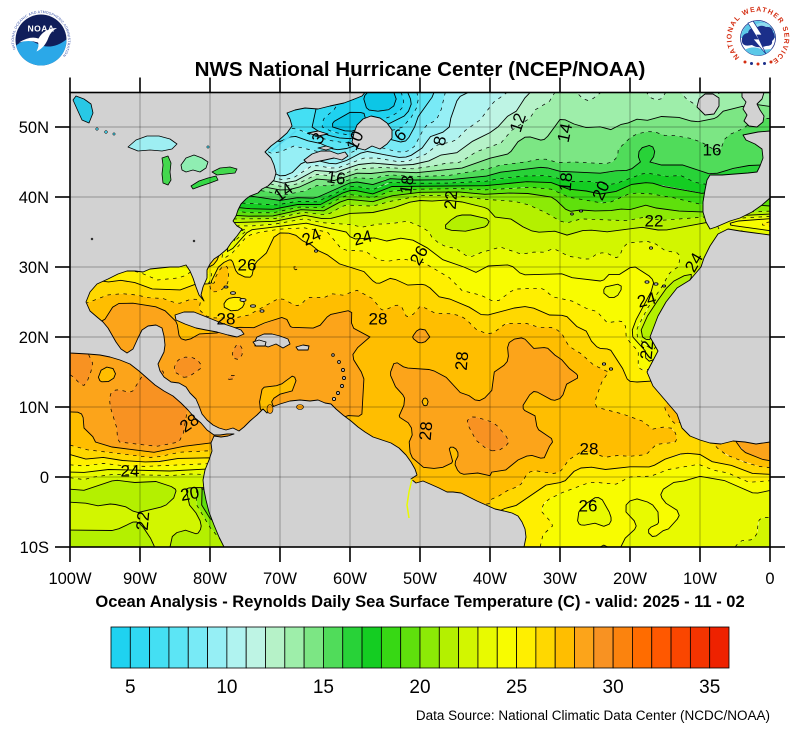 This screenshot has width=800, height=742. I want to click on svg-text: NOAA, so click(41, 29).